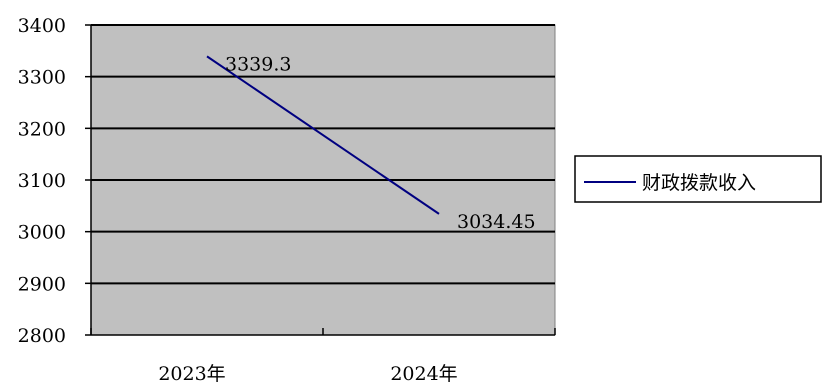  What do you see at coordinates (42, 129) in the screenshot?
I see `y-tick-label: 3200` at bounding box center [42, 129].